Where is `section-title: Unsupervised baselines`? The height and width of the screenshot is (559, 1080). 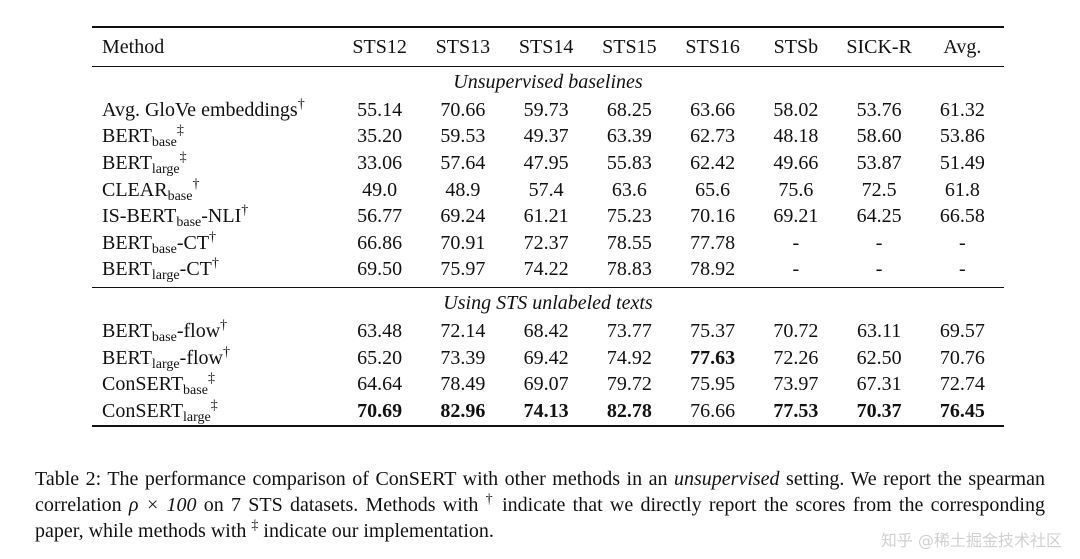
section-title: Unsupervised baselines is located at coordinates (548, 81).